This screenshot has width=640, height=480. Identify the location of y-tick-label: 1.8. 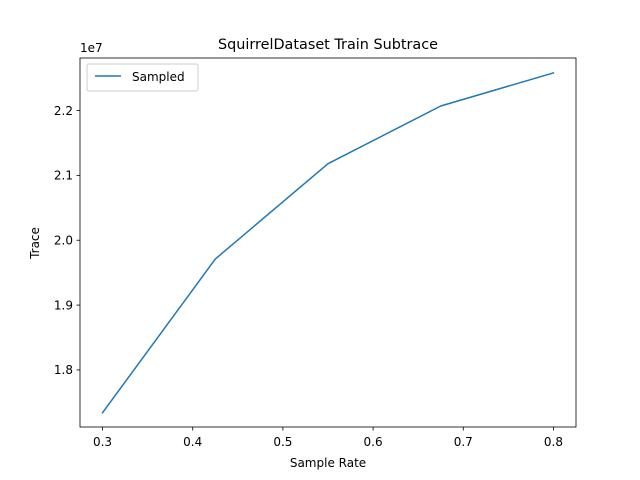
(63, 370).